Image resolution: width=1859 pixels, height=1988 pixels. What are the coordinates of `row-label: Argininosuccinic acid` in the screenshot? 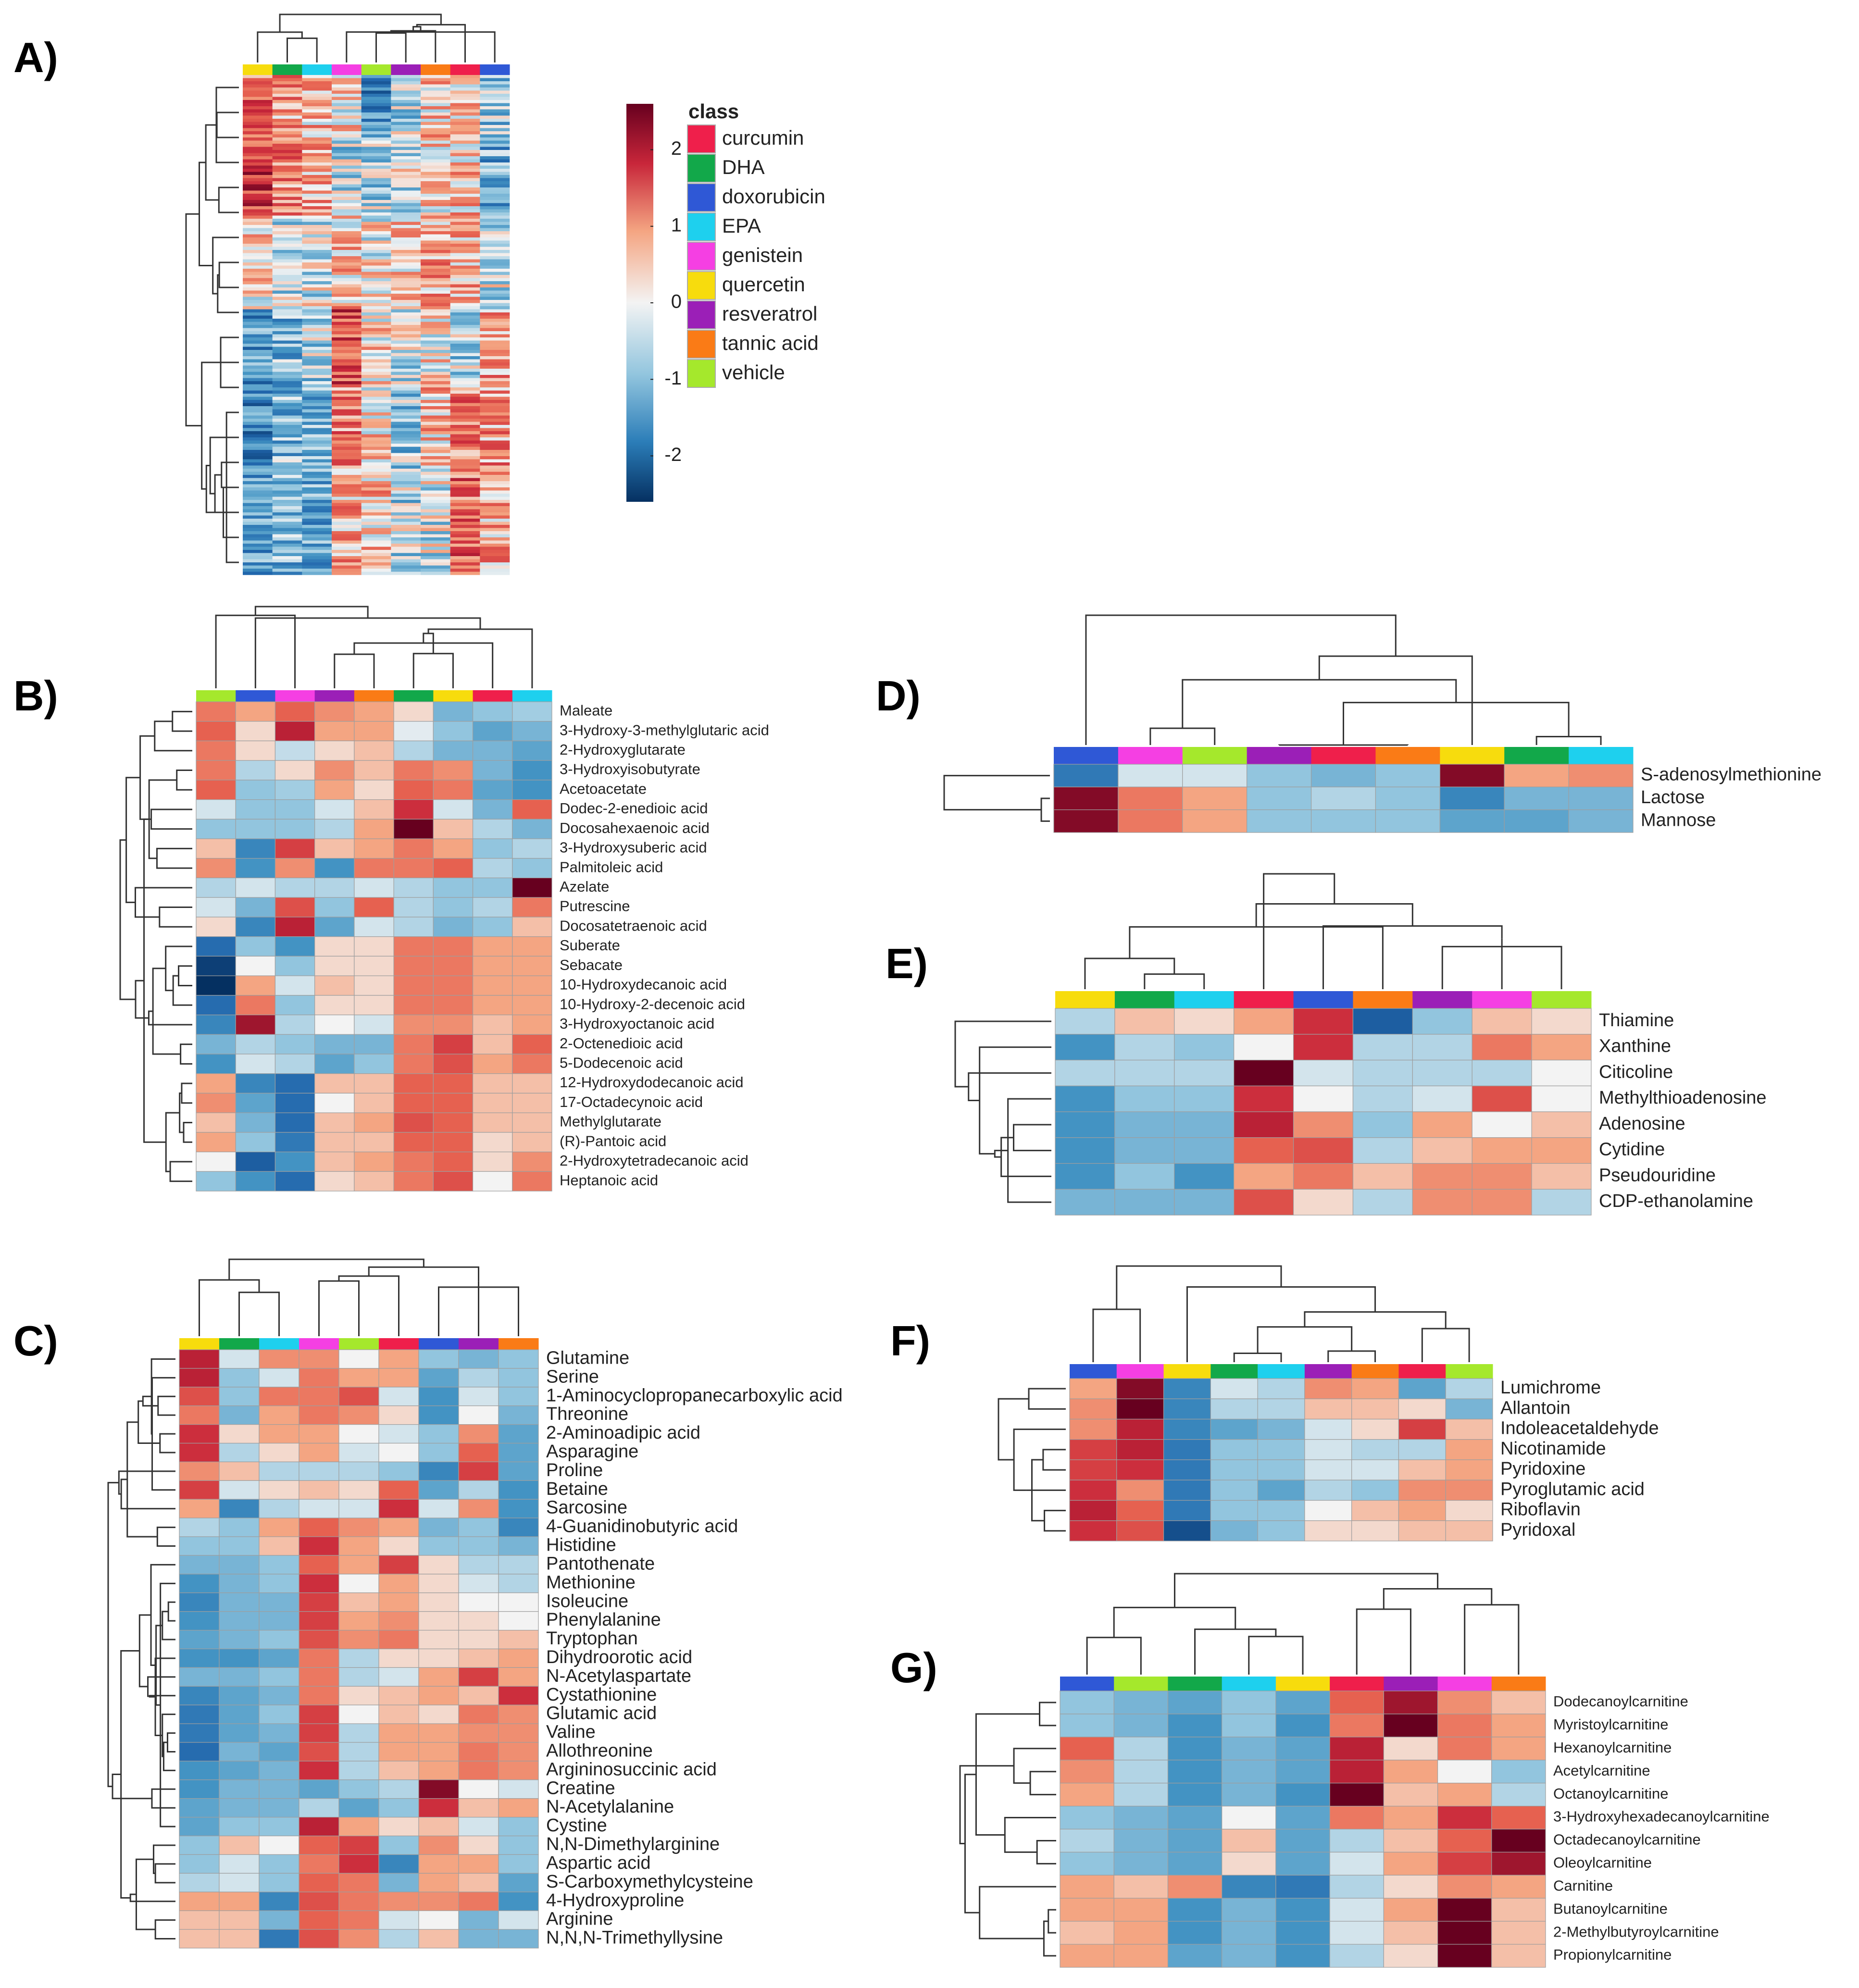 It's located at (632, 1769).